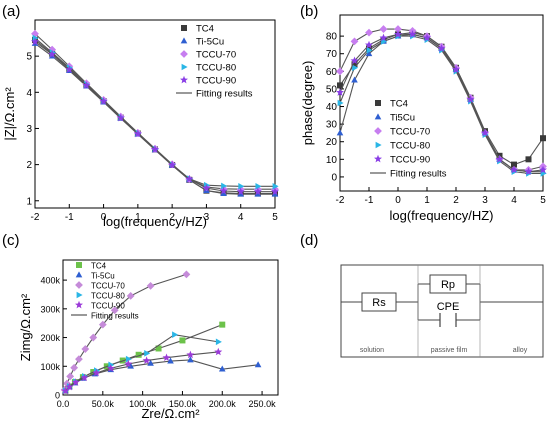 This screenshot has width=550, height=427. What do you see at coordinates (369, 53) in the screenshot?
I see `point-ti5cu` at bounding box center [369, 53].